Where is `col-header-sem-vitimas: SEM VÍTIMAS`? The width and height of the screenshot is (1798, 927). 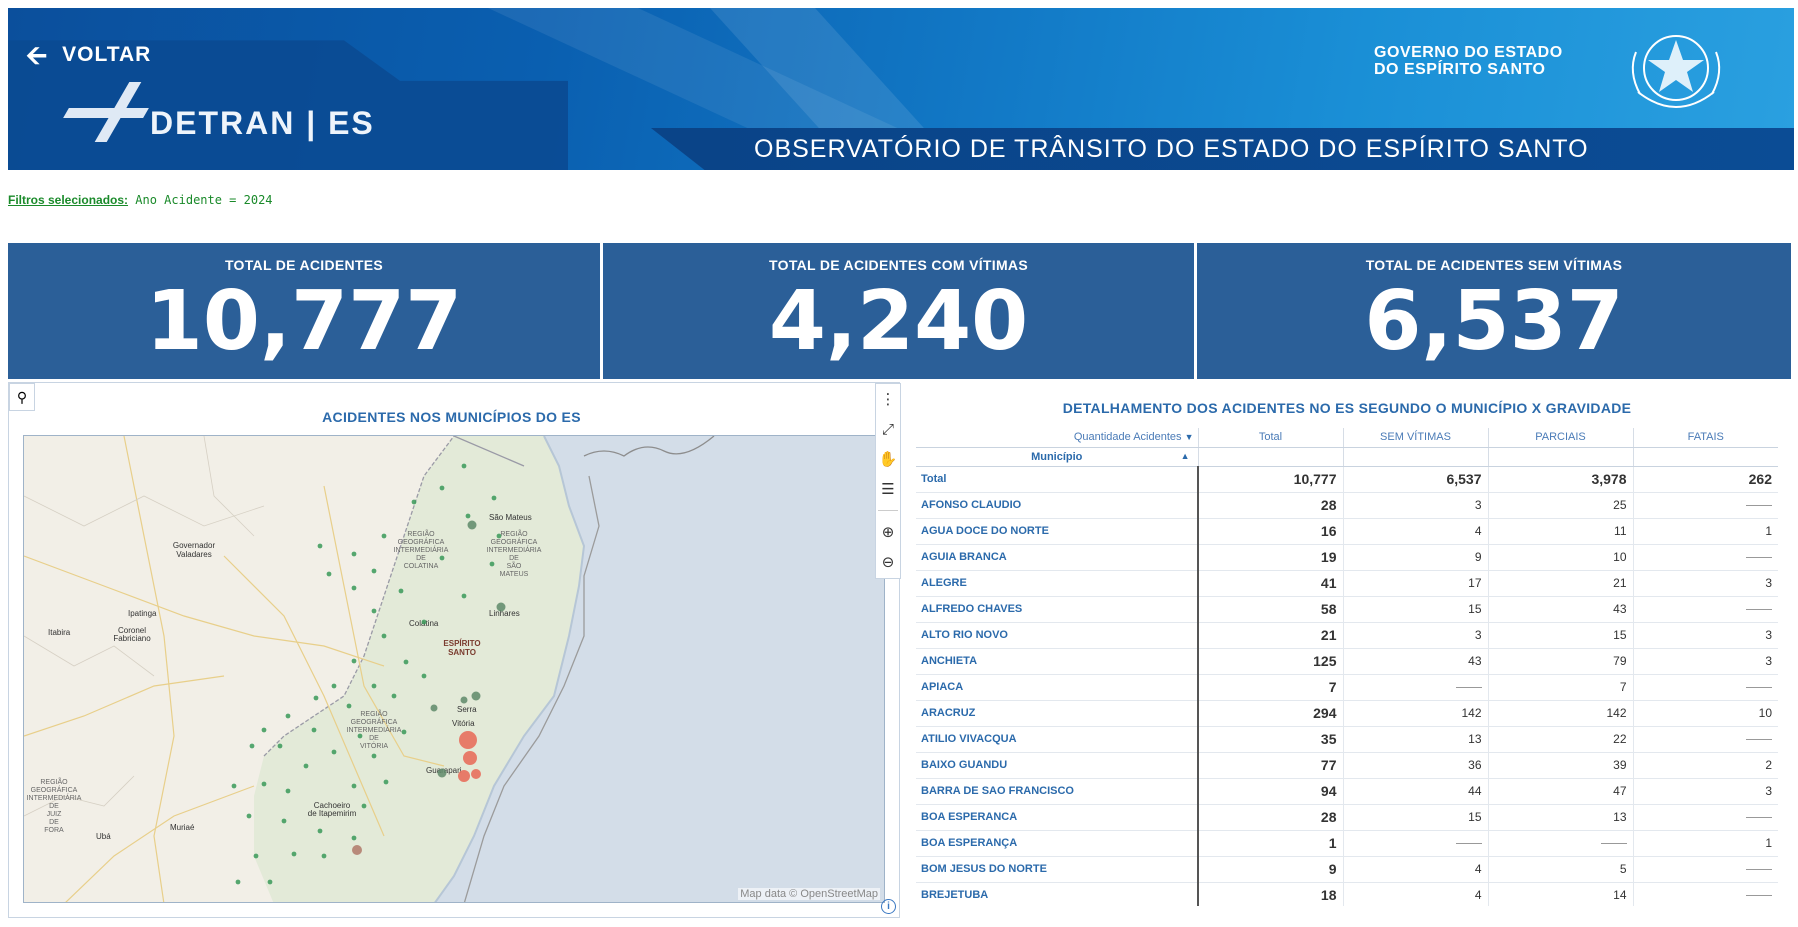
col-header-sem-vitimas: SEM VÍTIMAS is located at coordinates (1415, 438).